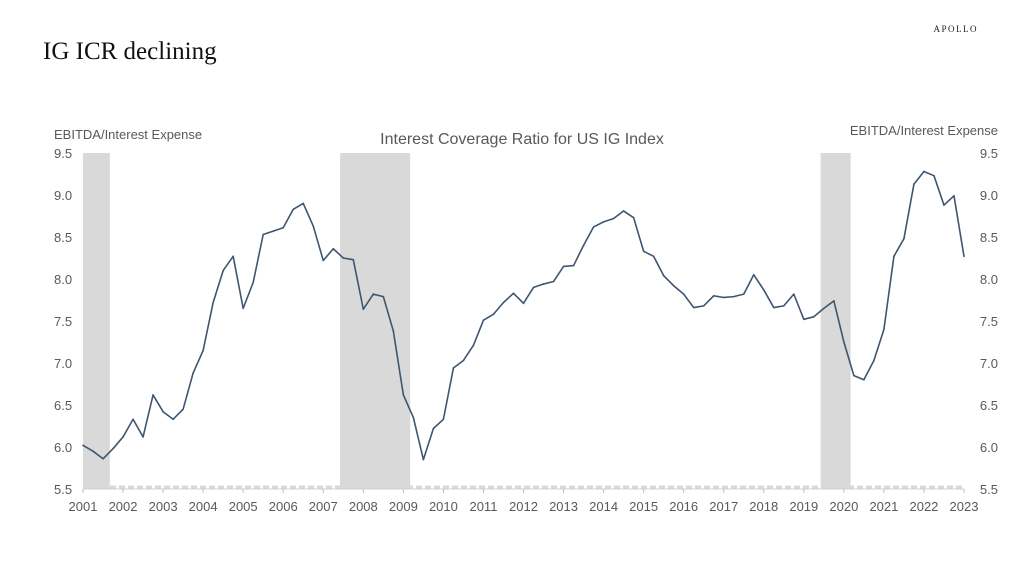  I want to click on x-tick-label: 2004, so click(203, 506).